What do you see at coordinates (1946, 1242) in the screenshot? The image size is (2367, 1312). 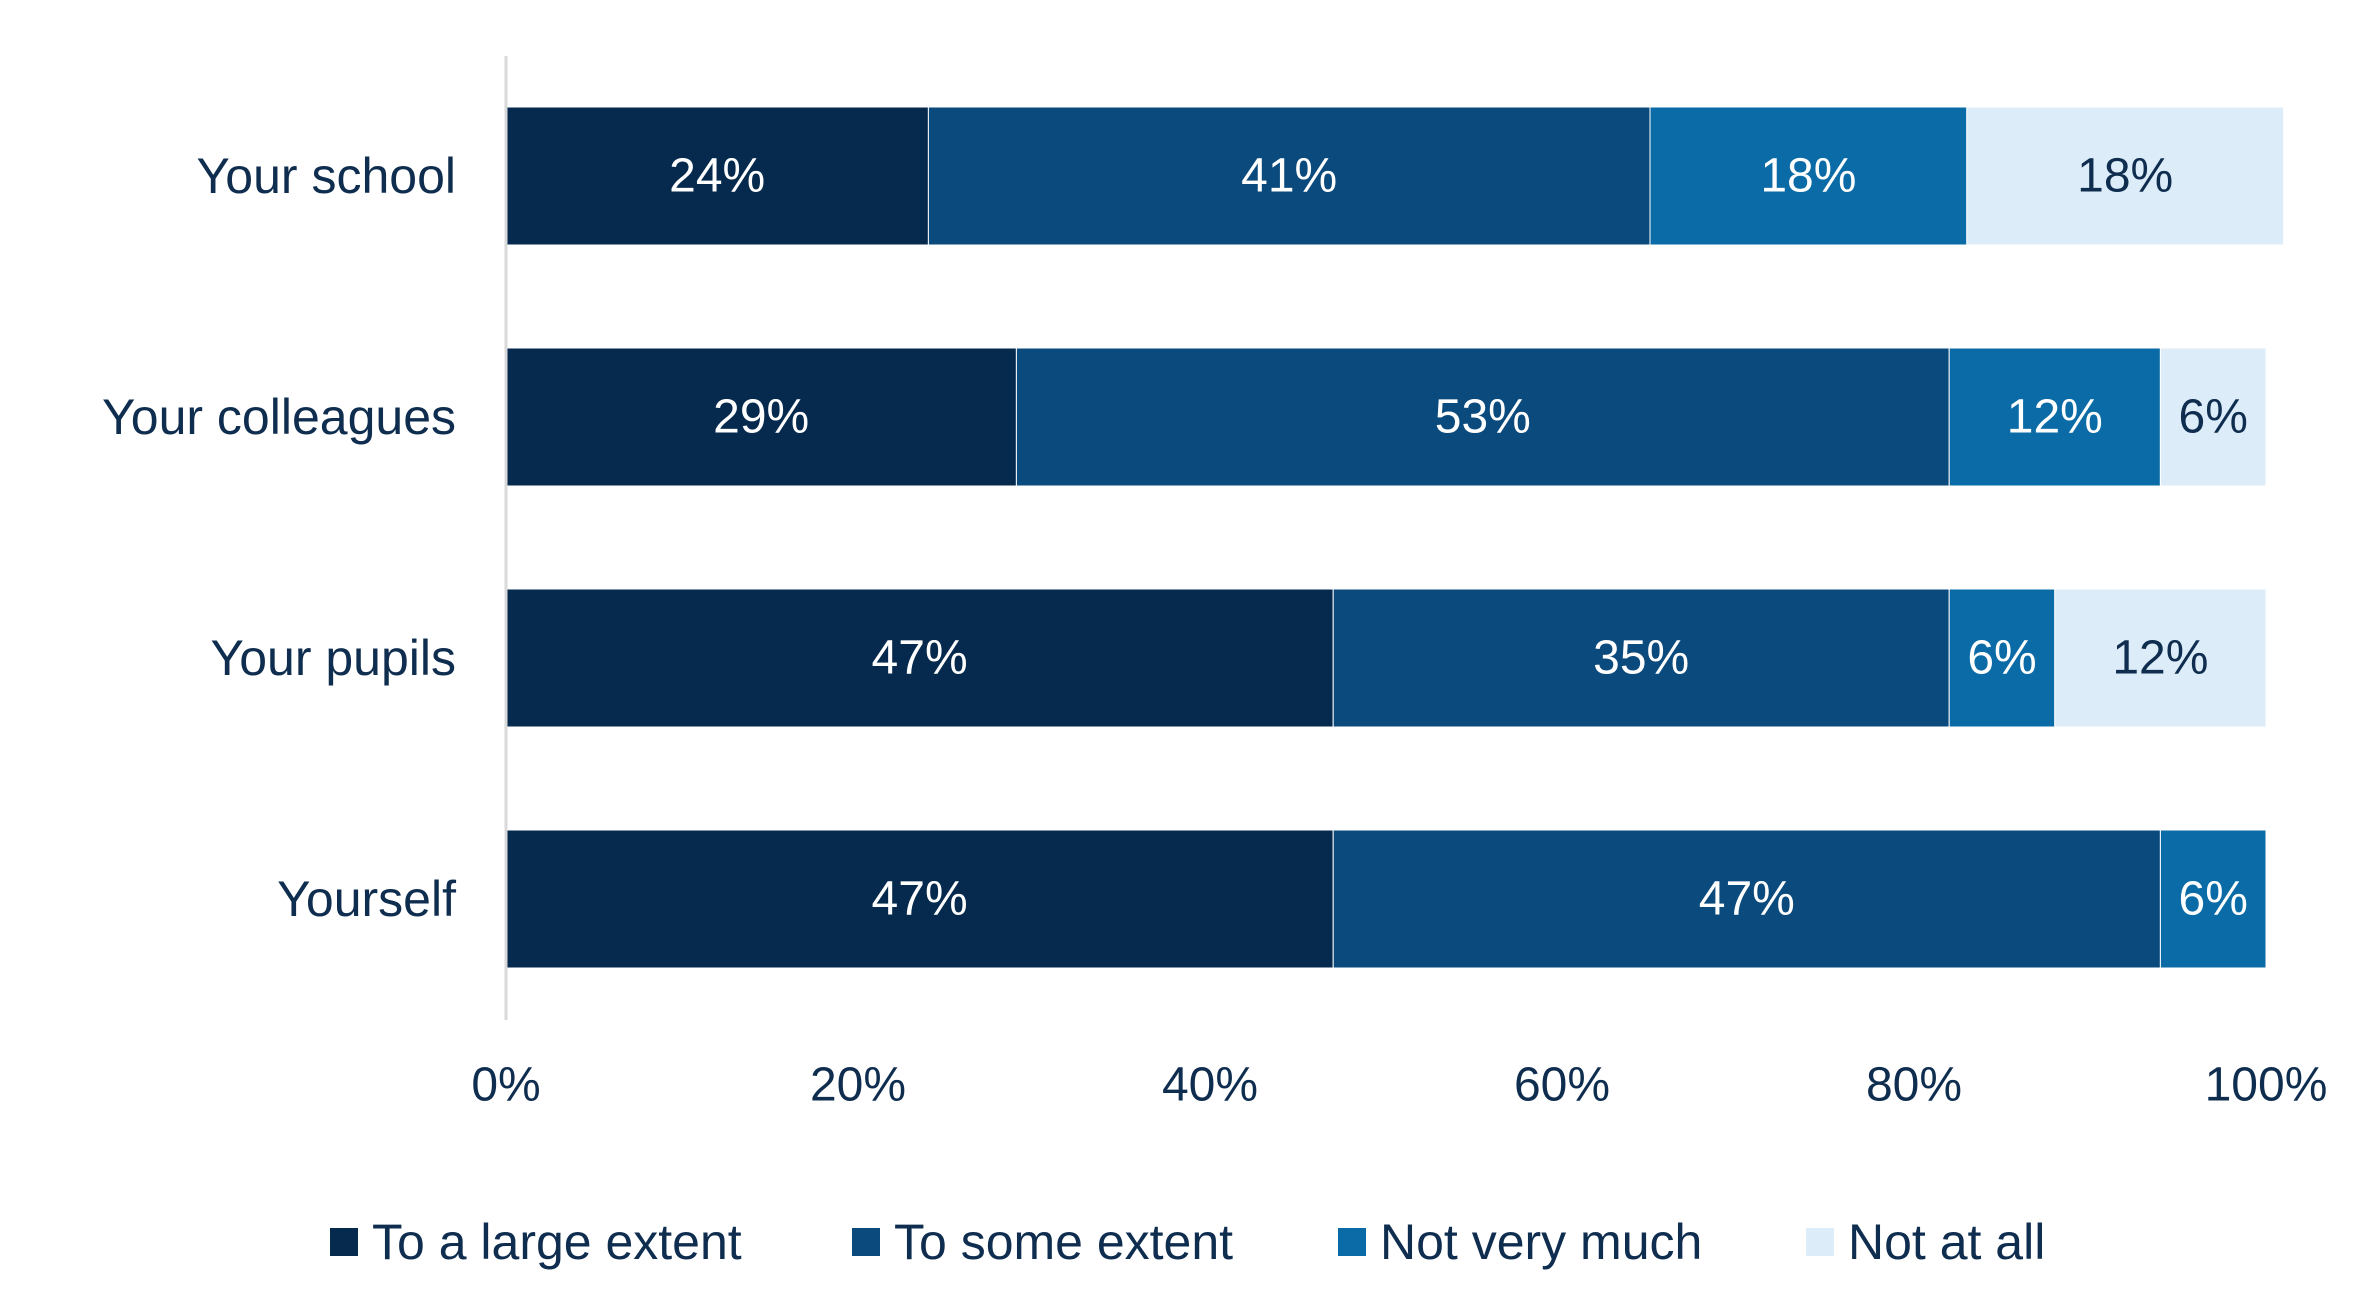 I see `legend-label-not-at-all: Not at all` at bounding box center [1946, 1242].